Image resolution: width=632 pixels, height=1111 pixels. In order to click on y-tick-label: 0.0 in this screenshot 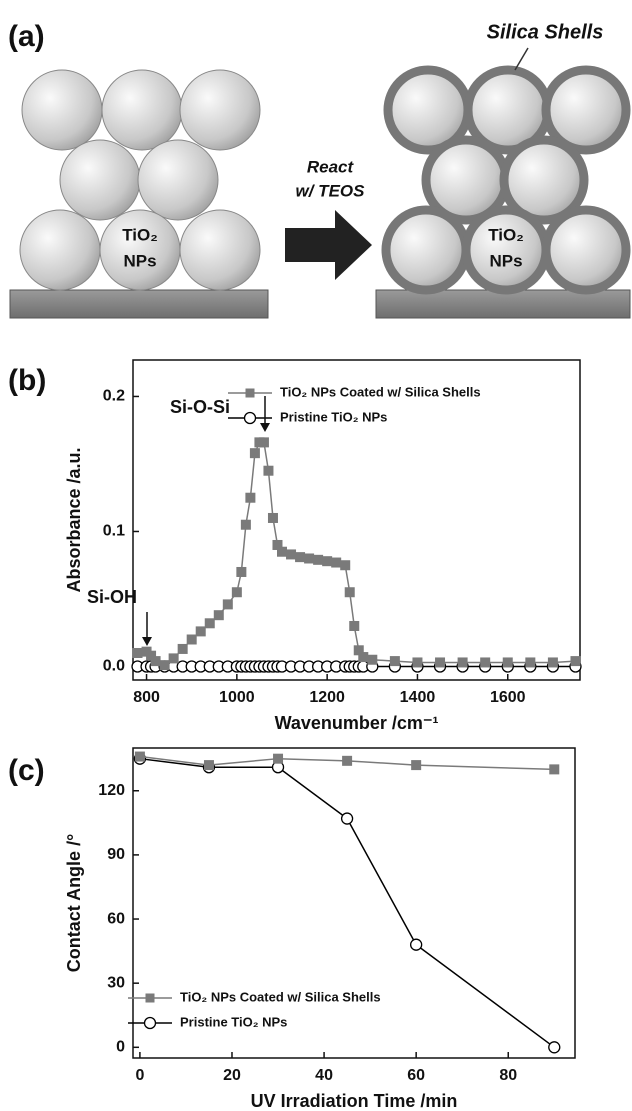, I will do `click(114, 666)`.